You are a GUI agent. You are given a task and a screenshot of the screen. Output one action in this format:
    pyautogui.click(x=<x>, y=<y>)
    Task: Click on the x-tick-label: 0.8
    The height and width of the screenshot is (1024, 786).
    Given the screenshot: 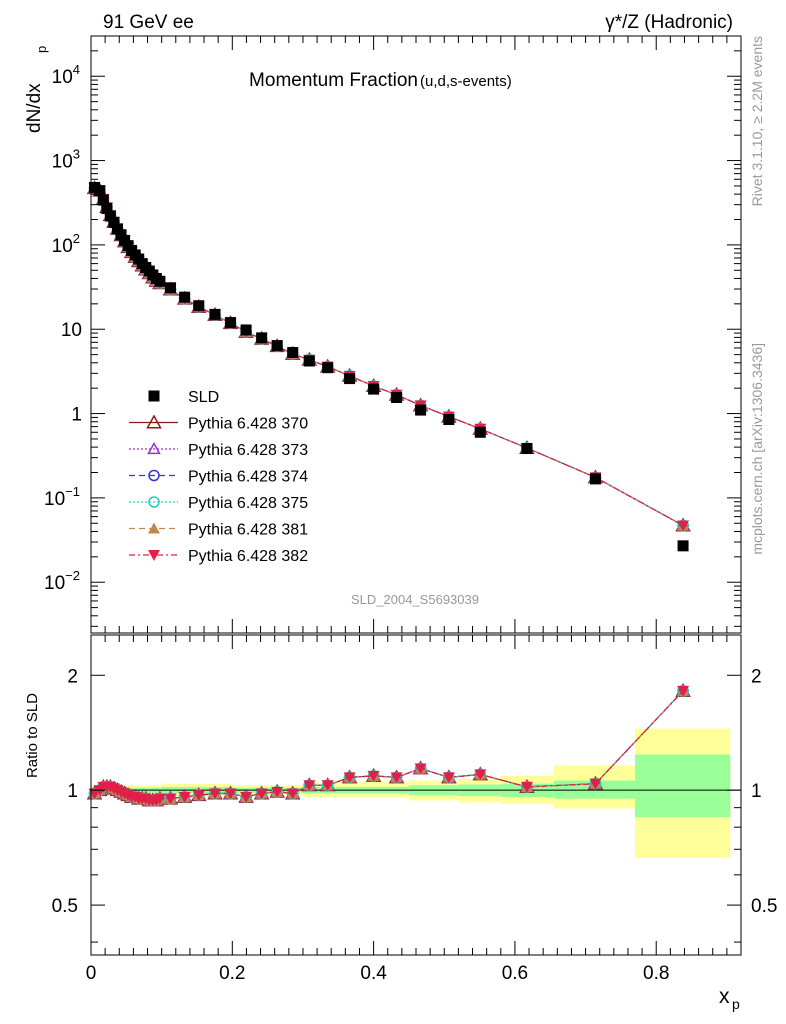 What is the action you would take?
    pyautogui.click(x=656, y=973)
    